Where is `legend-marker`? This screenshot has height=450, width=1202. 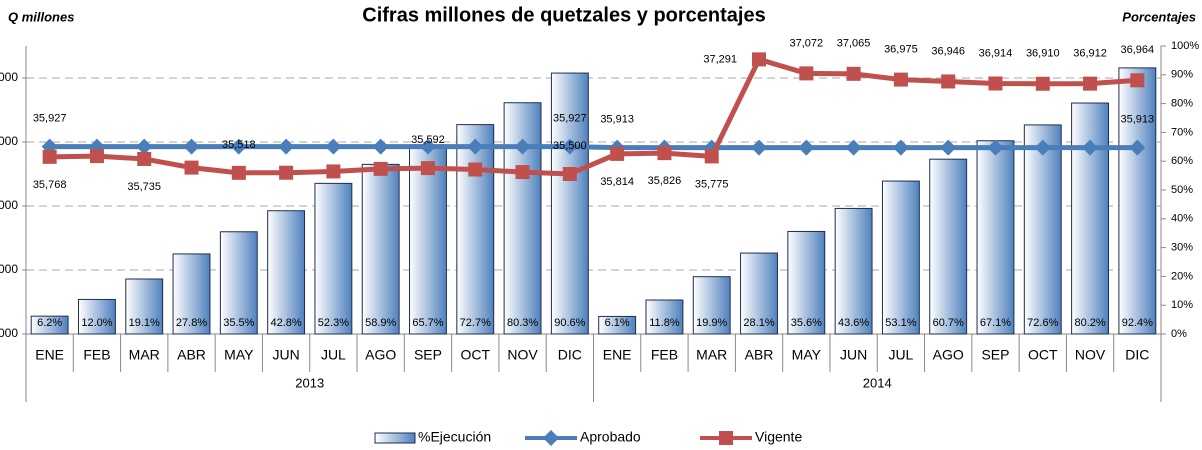
legend-marker is located at coordinates (726, 438).